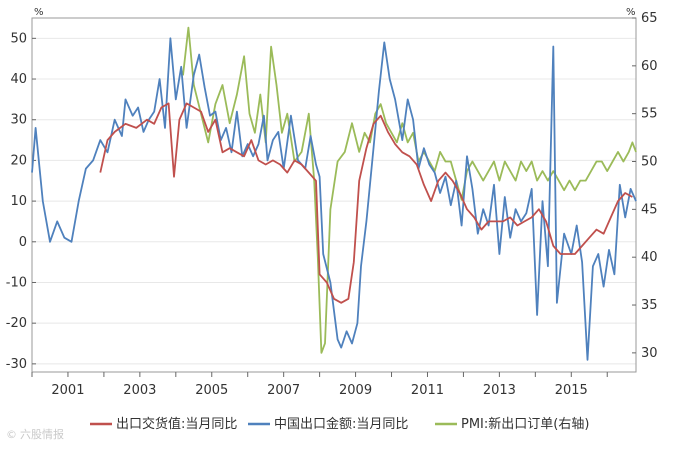 This screenshot has width=674, height=449. I want to click on x-tick-label: 2001, so click(67, 390).